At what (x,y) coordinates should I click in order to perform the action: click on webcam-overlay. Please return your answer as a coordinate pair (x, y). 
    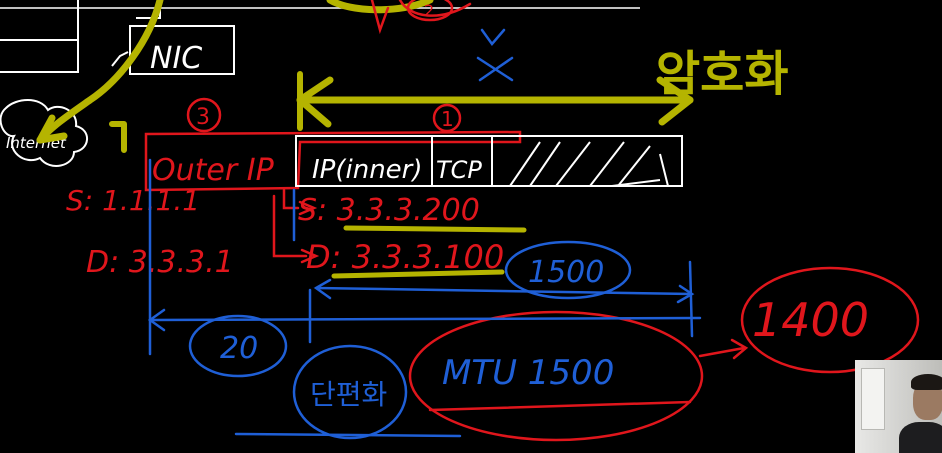
    Looking at the image, I should click on (898, 406).